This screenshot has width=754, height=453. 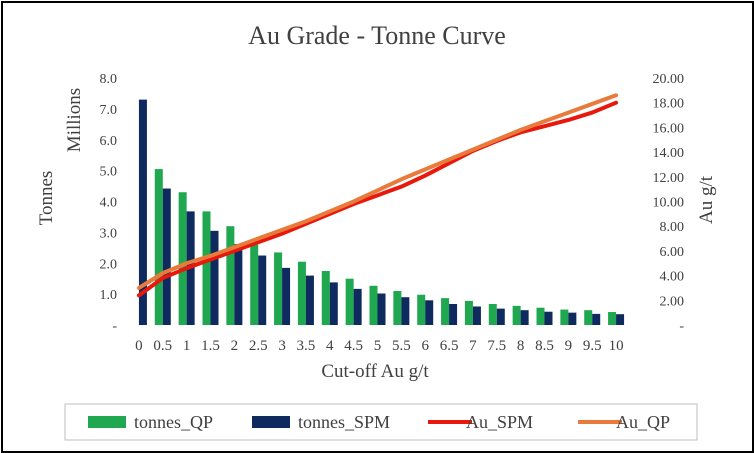 I want to click on x-tick-label: 6, so click(x=425, y=346).